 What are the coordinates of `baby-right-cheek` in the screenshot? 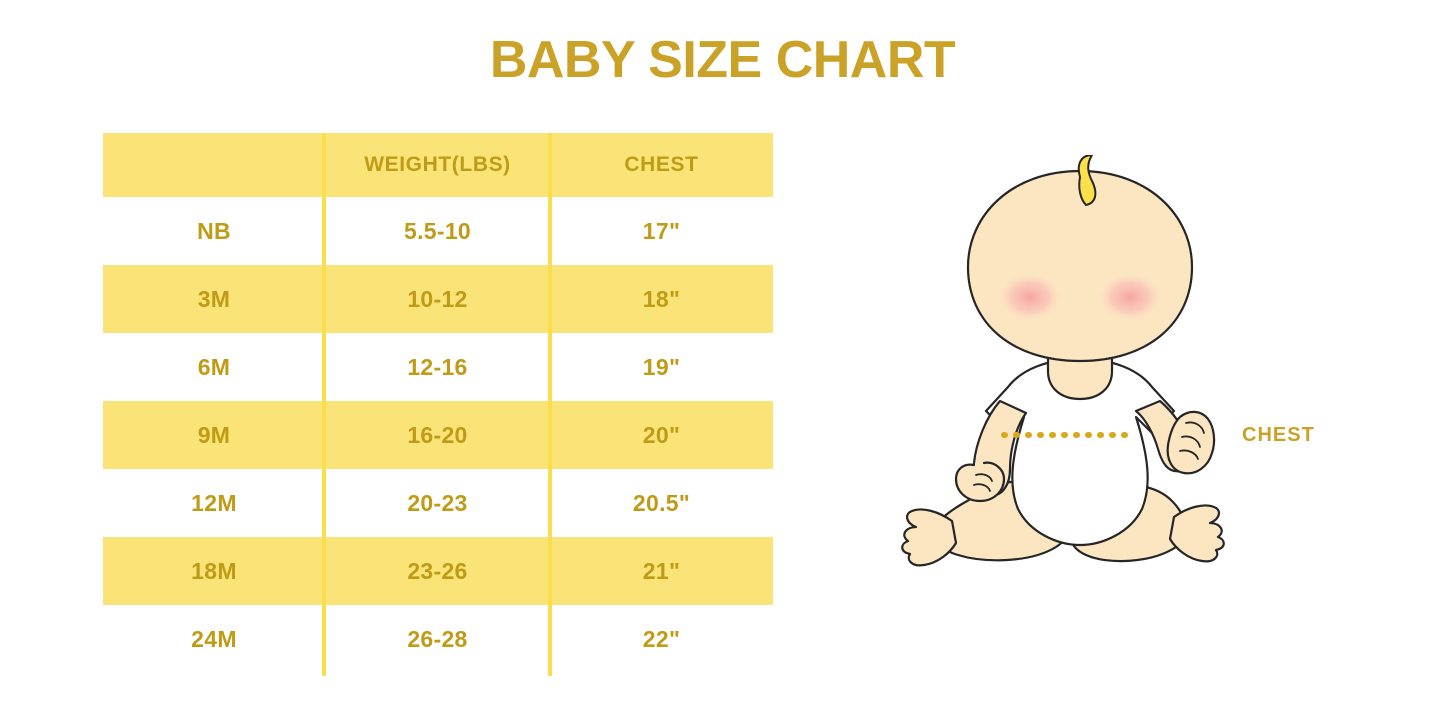 It's located at (1130, 297).